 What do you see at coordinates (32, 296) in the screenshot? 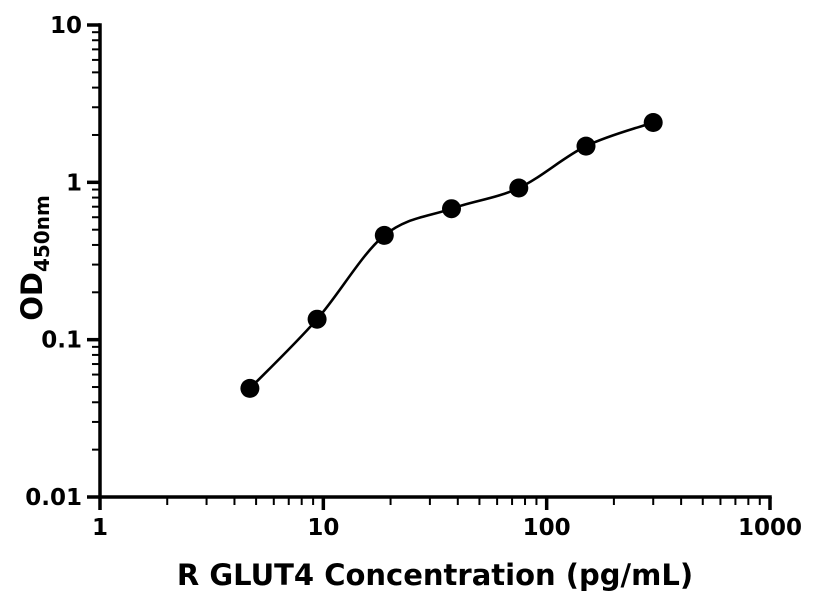
I see `y-axis-title-main: OD` at bounding box center [32, 296].